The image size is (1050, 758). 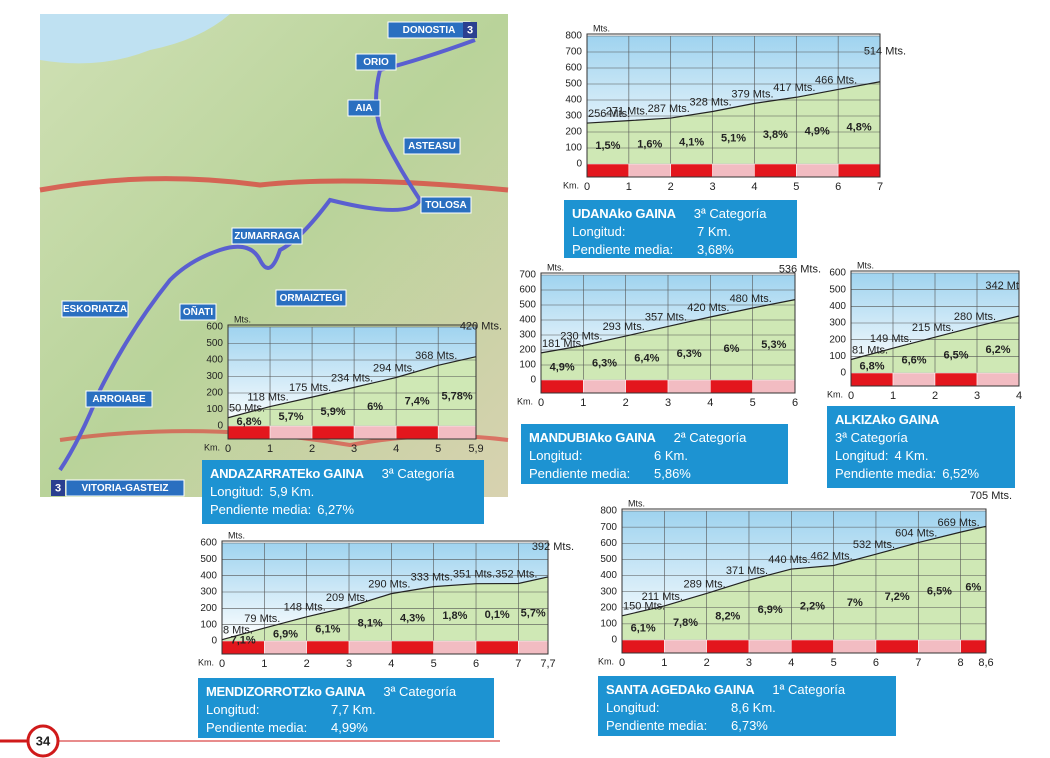 What do you see at coordinates (671, 455) in the screenshot?
I see `info-value: 6 Km.` at bounding box center [671, 455].